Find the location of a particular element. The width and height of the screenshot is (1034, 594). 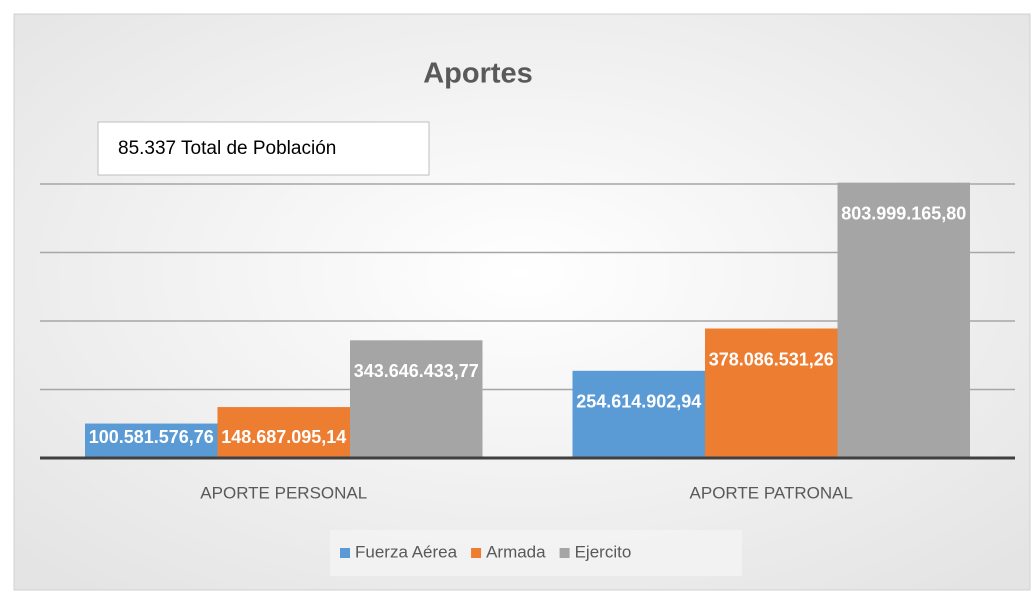

legend-box is located at coordinates (536, 553).